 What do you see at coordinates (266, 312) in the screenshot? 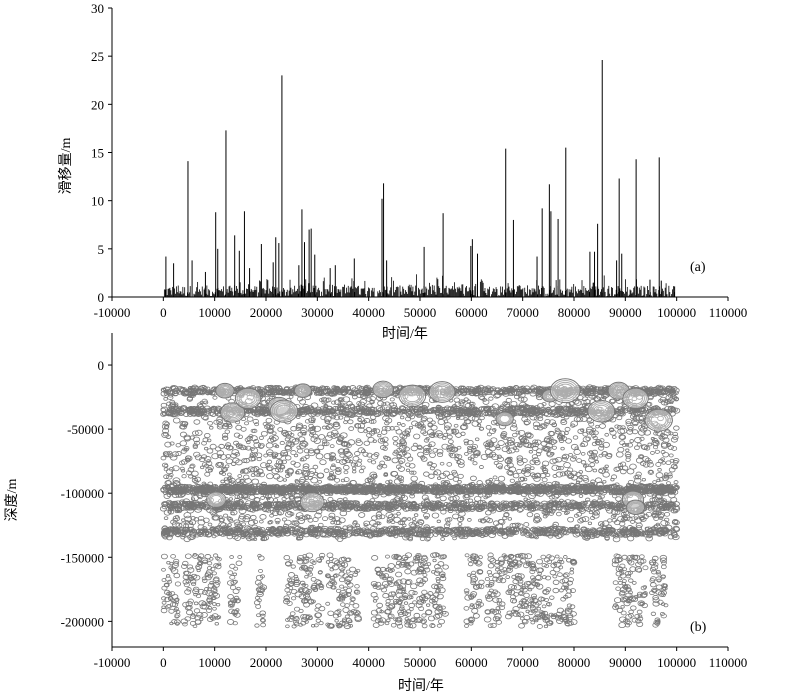
I see `x-tick-label: 20000` at bounding box center [266, 312].